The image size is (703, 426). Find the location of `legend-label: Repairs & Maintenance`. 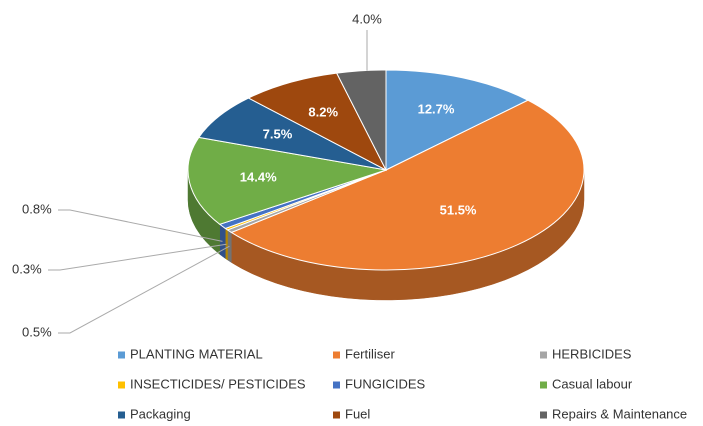

legend-label: Repairs & Maintenance is located at coordinates (619, 413).